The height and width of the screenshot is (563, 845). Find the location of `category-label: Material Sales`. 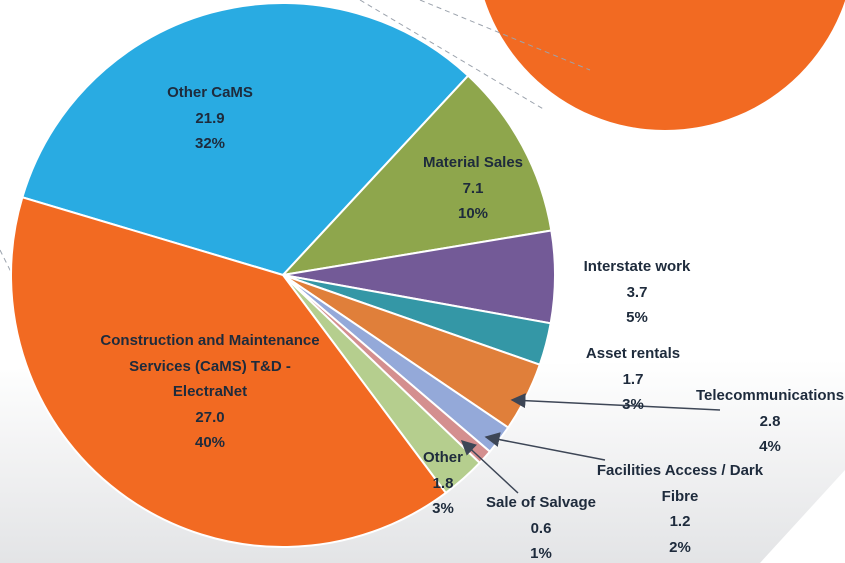

category-label: Material Sales is located at coordinates (473, 162).